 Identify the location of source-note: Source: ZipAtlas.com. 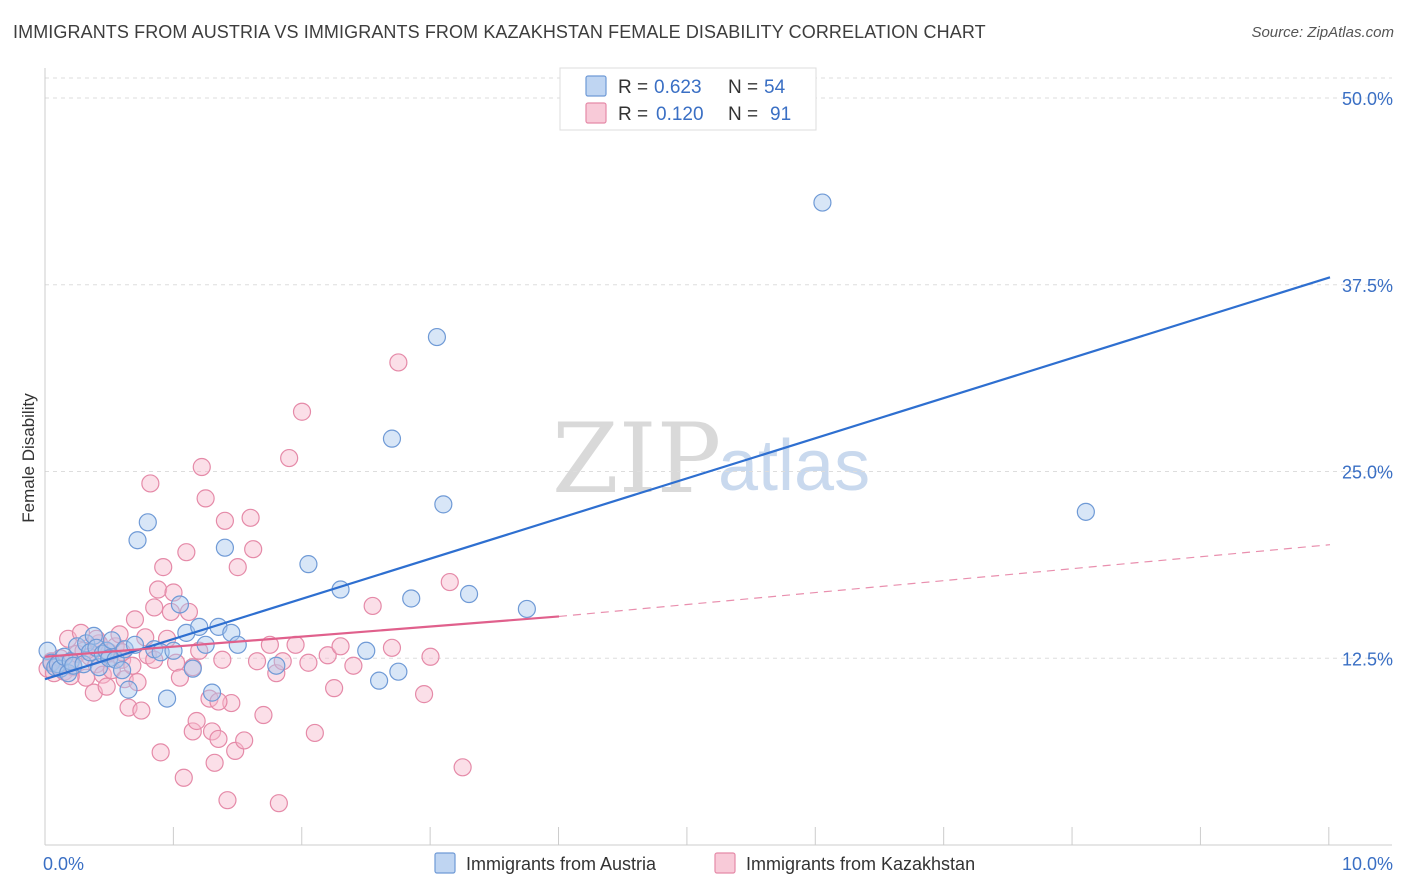
(1322, 32).